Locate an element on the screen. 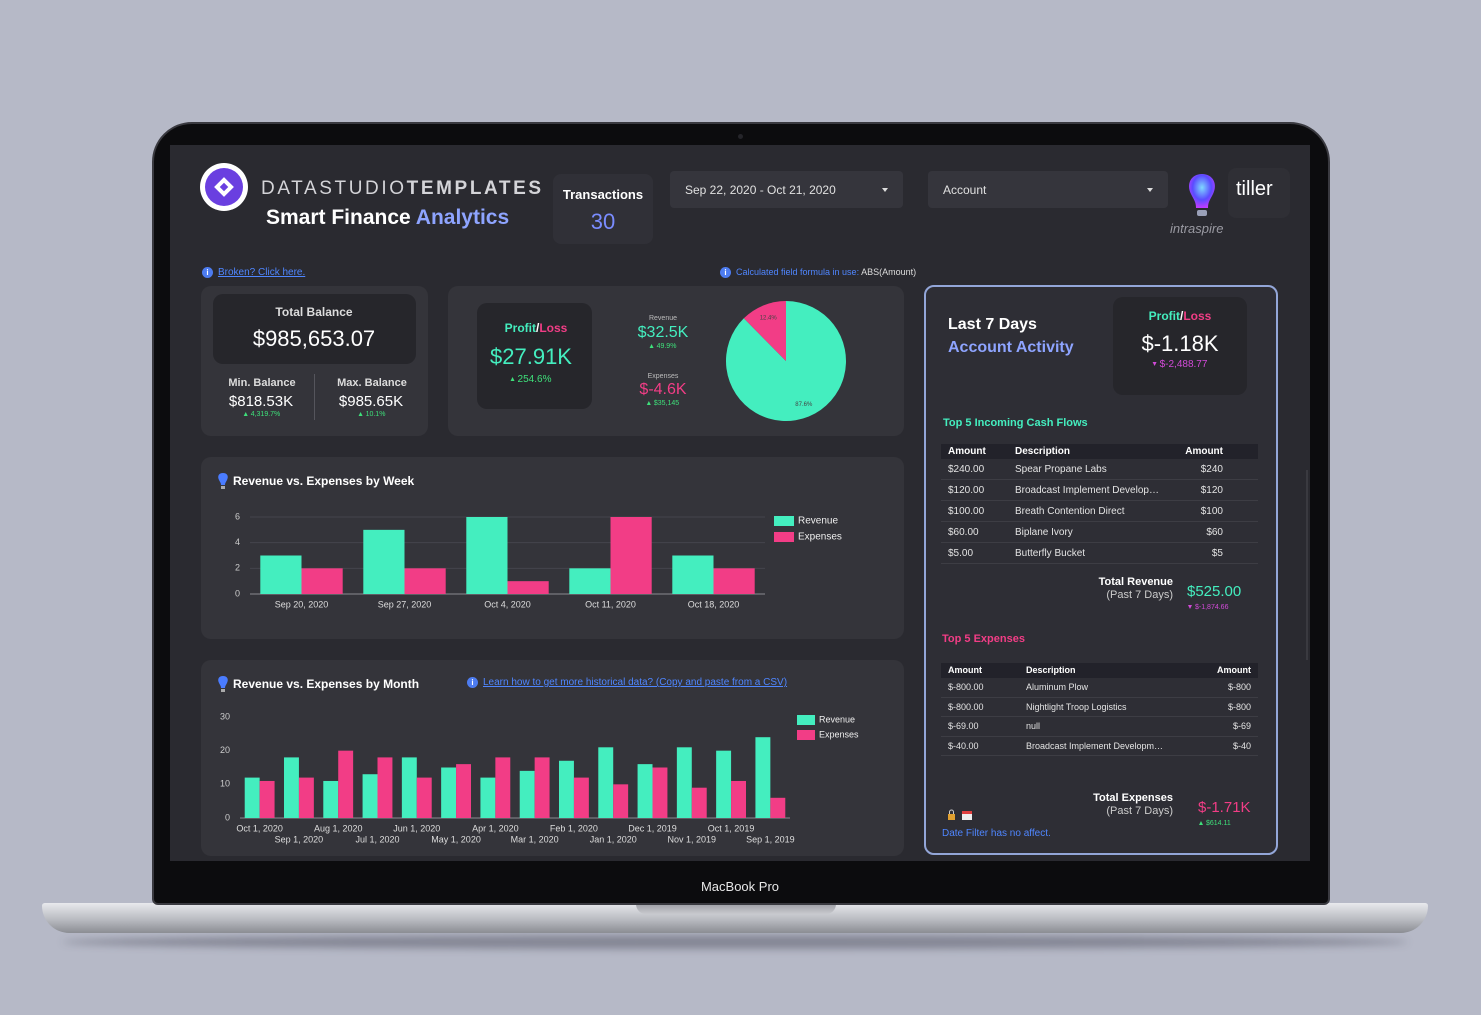 The height and width of the screenshot is (1015, 1481). dashboard-title: Smart Finance Analytics is located at coordinates (387, 217).